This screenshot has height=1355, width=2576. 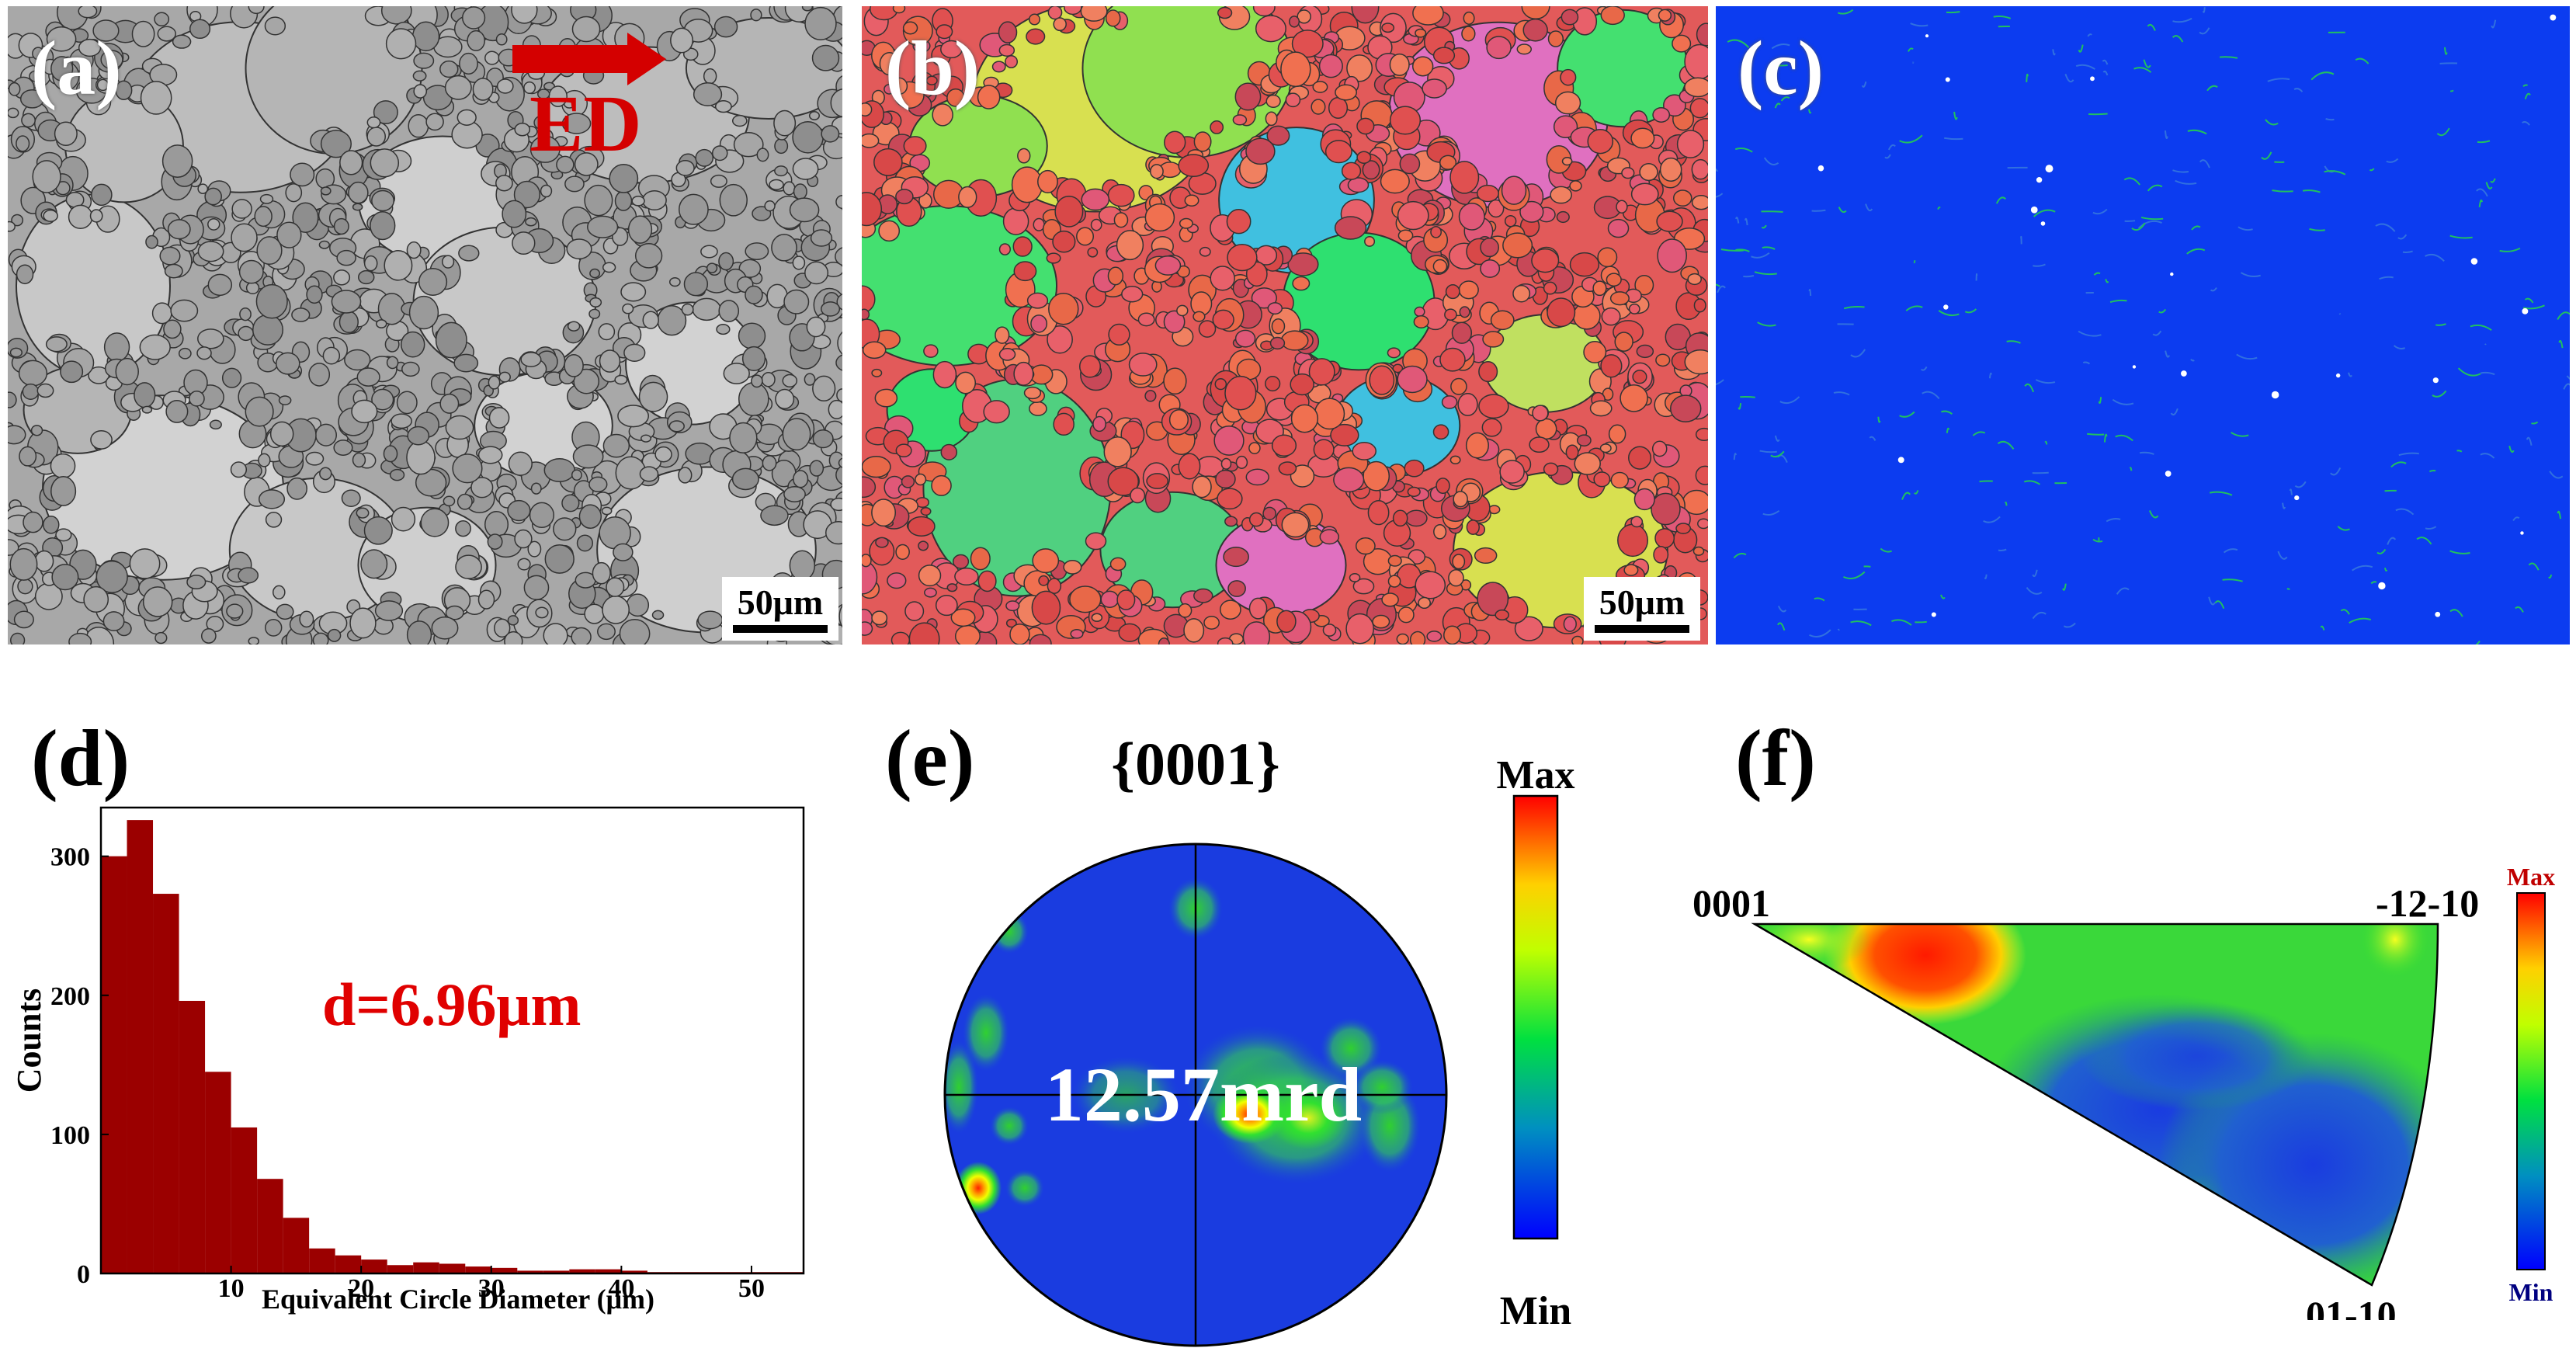 What do you see at coordinates (80, 759) in the screenshot?
I see `panel-d-label: (d)` at bounding box center [80, 759].